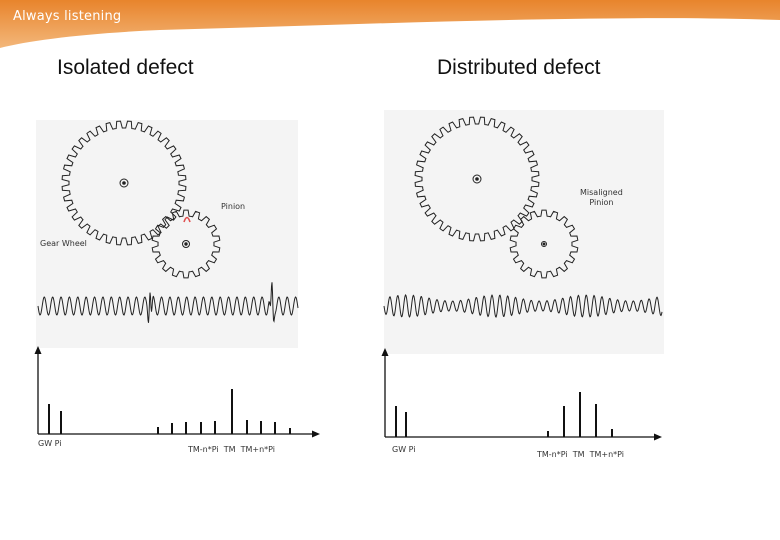 This screenshot has height=540, width=780. What do you see at coordinates (581, 454) in the screenshot?
I see `right-spectrum-right-label: TM-n*Pi TM TM+n*Pi` at bounding box center [581, 454].